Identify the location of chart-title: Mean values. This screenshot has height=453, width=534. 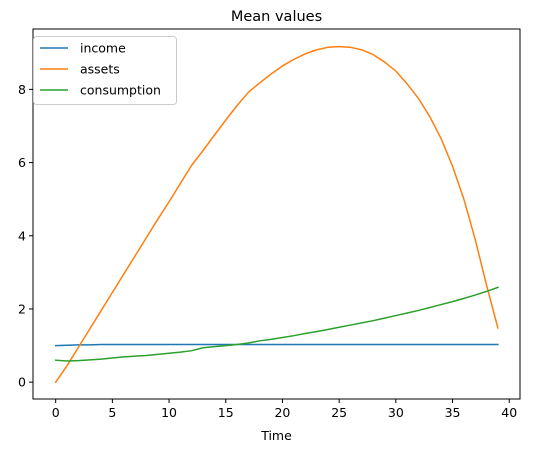
(276, 17).